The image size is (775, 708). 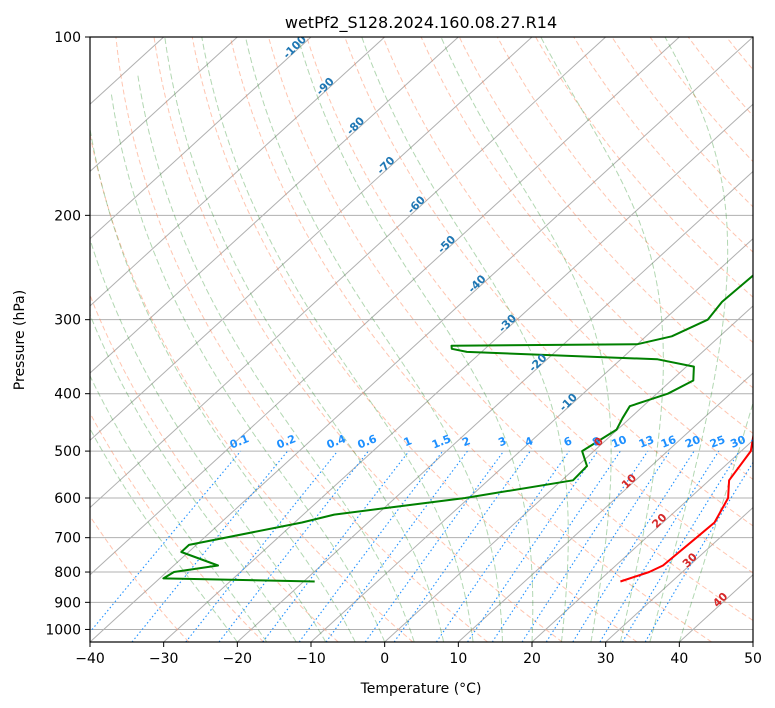 I want to click on x-tick-label: −10, so click(x=311, y=659).